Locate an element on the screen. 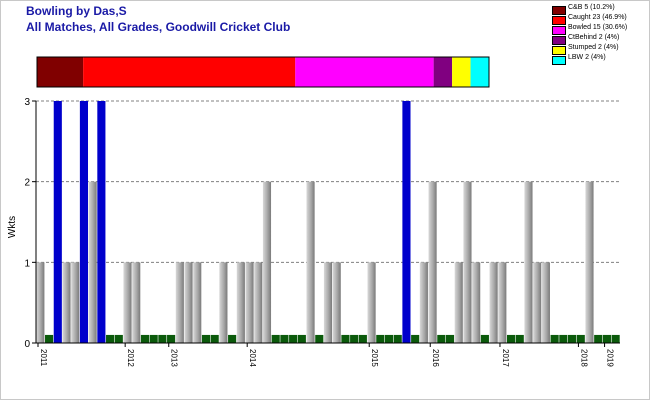  x-tick-label-2013: 2013 is located at coordinates (174, 358).